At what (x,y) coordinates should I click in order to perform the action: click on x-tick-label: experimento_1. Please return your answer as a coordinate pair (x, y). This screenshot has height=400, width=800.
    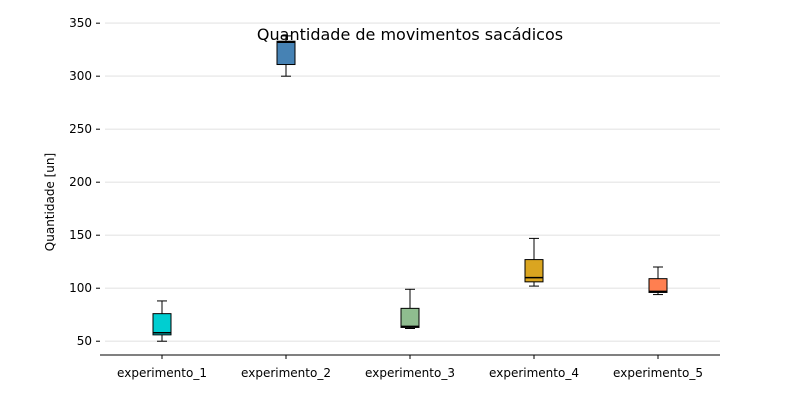
    Looking at the image, I should click on (162, 373).